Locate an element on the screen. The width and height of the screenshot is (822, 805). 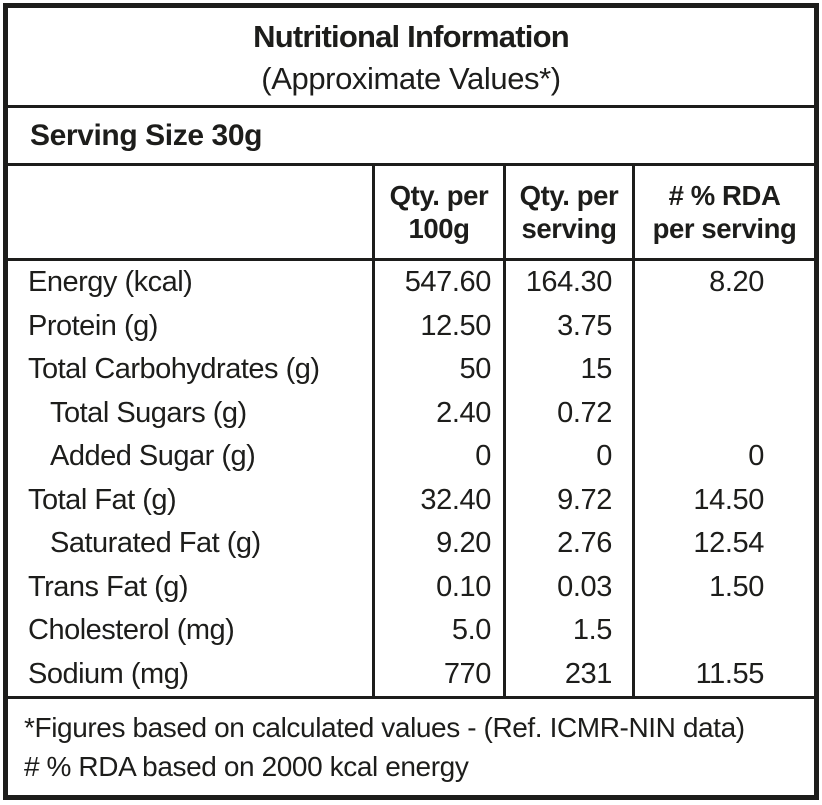
qty-per-100g-value: 9.20 is located at coordinates (437, 544).